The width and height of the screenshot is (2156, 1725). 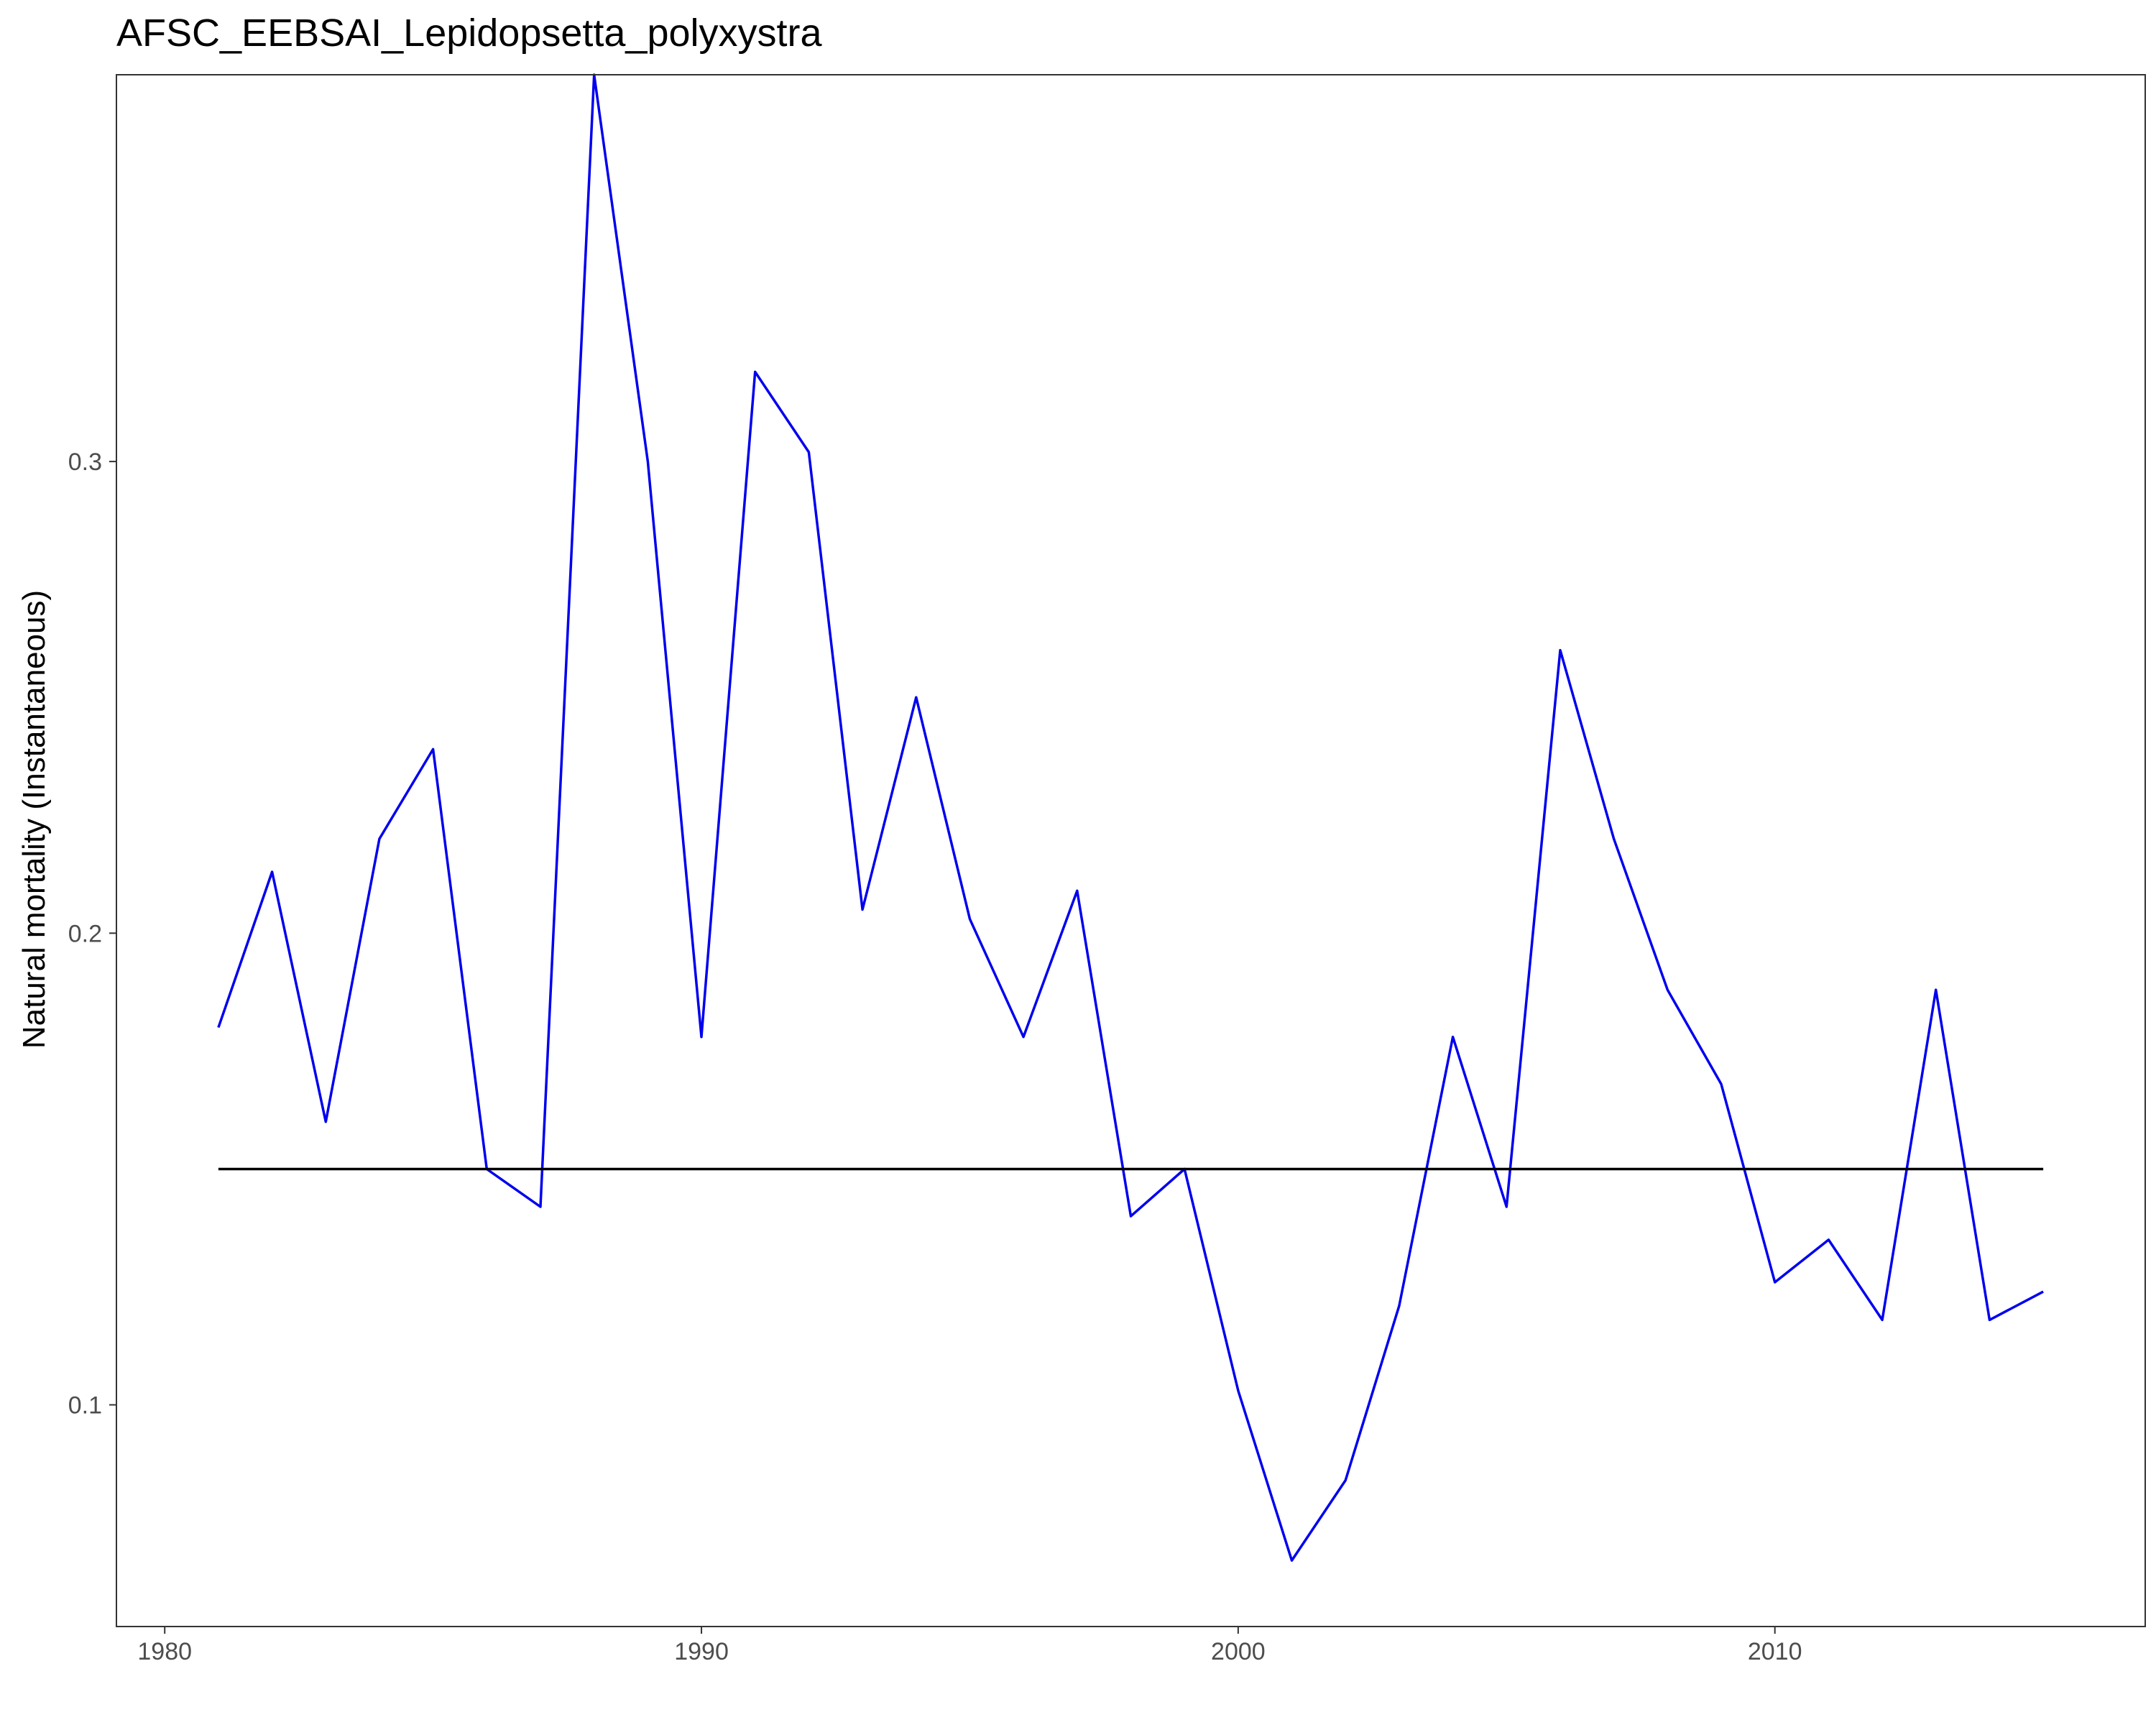 I want to click on x-tick-label: 2000, so click(x=1239, y=1651).